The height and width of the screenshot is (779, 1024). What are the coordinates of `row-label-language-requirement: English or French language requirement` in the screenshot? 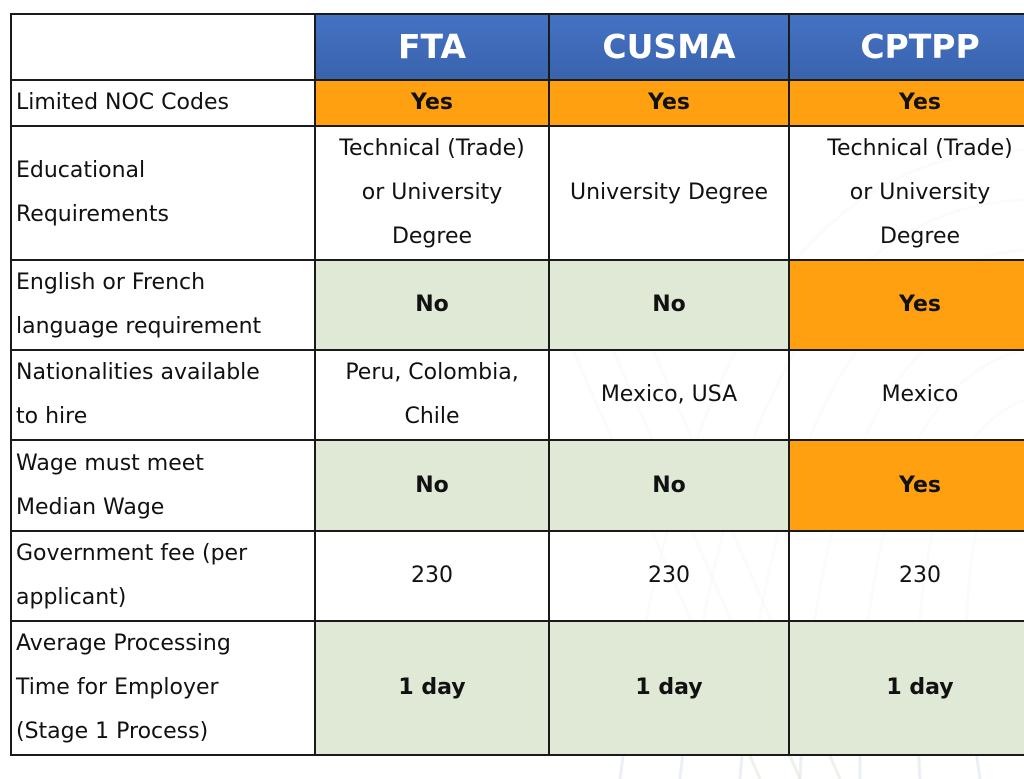 It's located at (163, 305).